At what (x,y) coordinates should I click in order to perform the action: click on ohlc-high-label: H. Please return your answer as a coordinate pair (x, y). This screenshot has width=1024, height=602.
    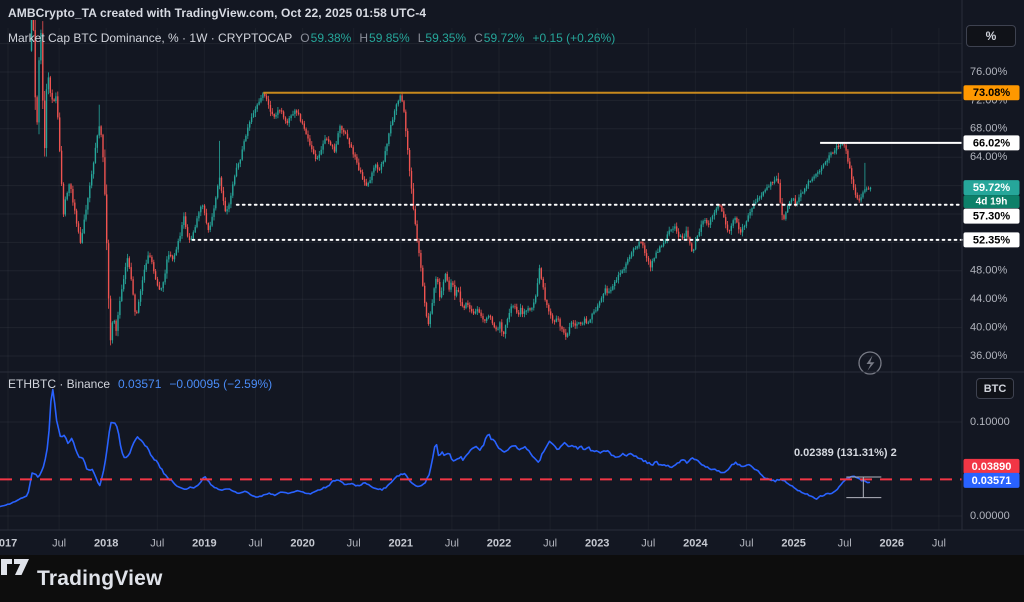
    Looking at the image, I should click on (364, 38).